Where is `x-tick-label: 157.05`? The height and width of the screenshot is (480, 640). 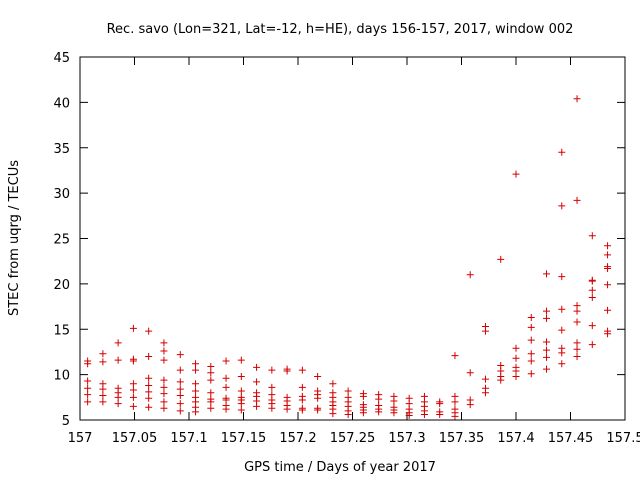 x-tick-label: 157.05 is located at coordinates (135, 438).